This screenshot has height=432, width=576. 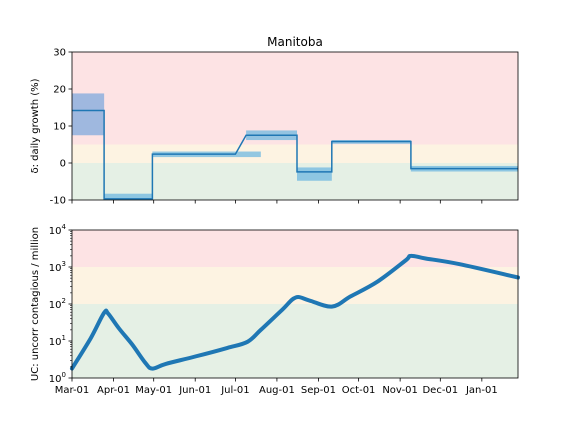 What do you see at coordinates (481, 390) in the screenshot?
I see `x-tick-label: Jan-01` at bounding box center [481, 390].